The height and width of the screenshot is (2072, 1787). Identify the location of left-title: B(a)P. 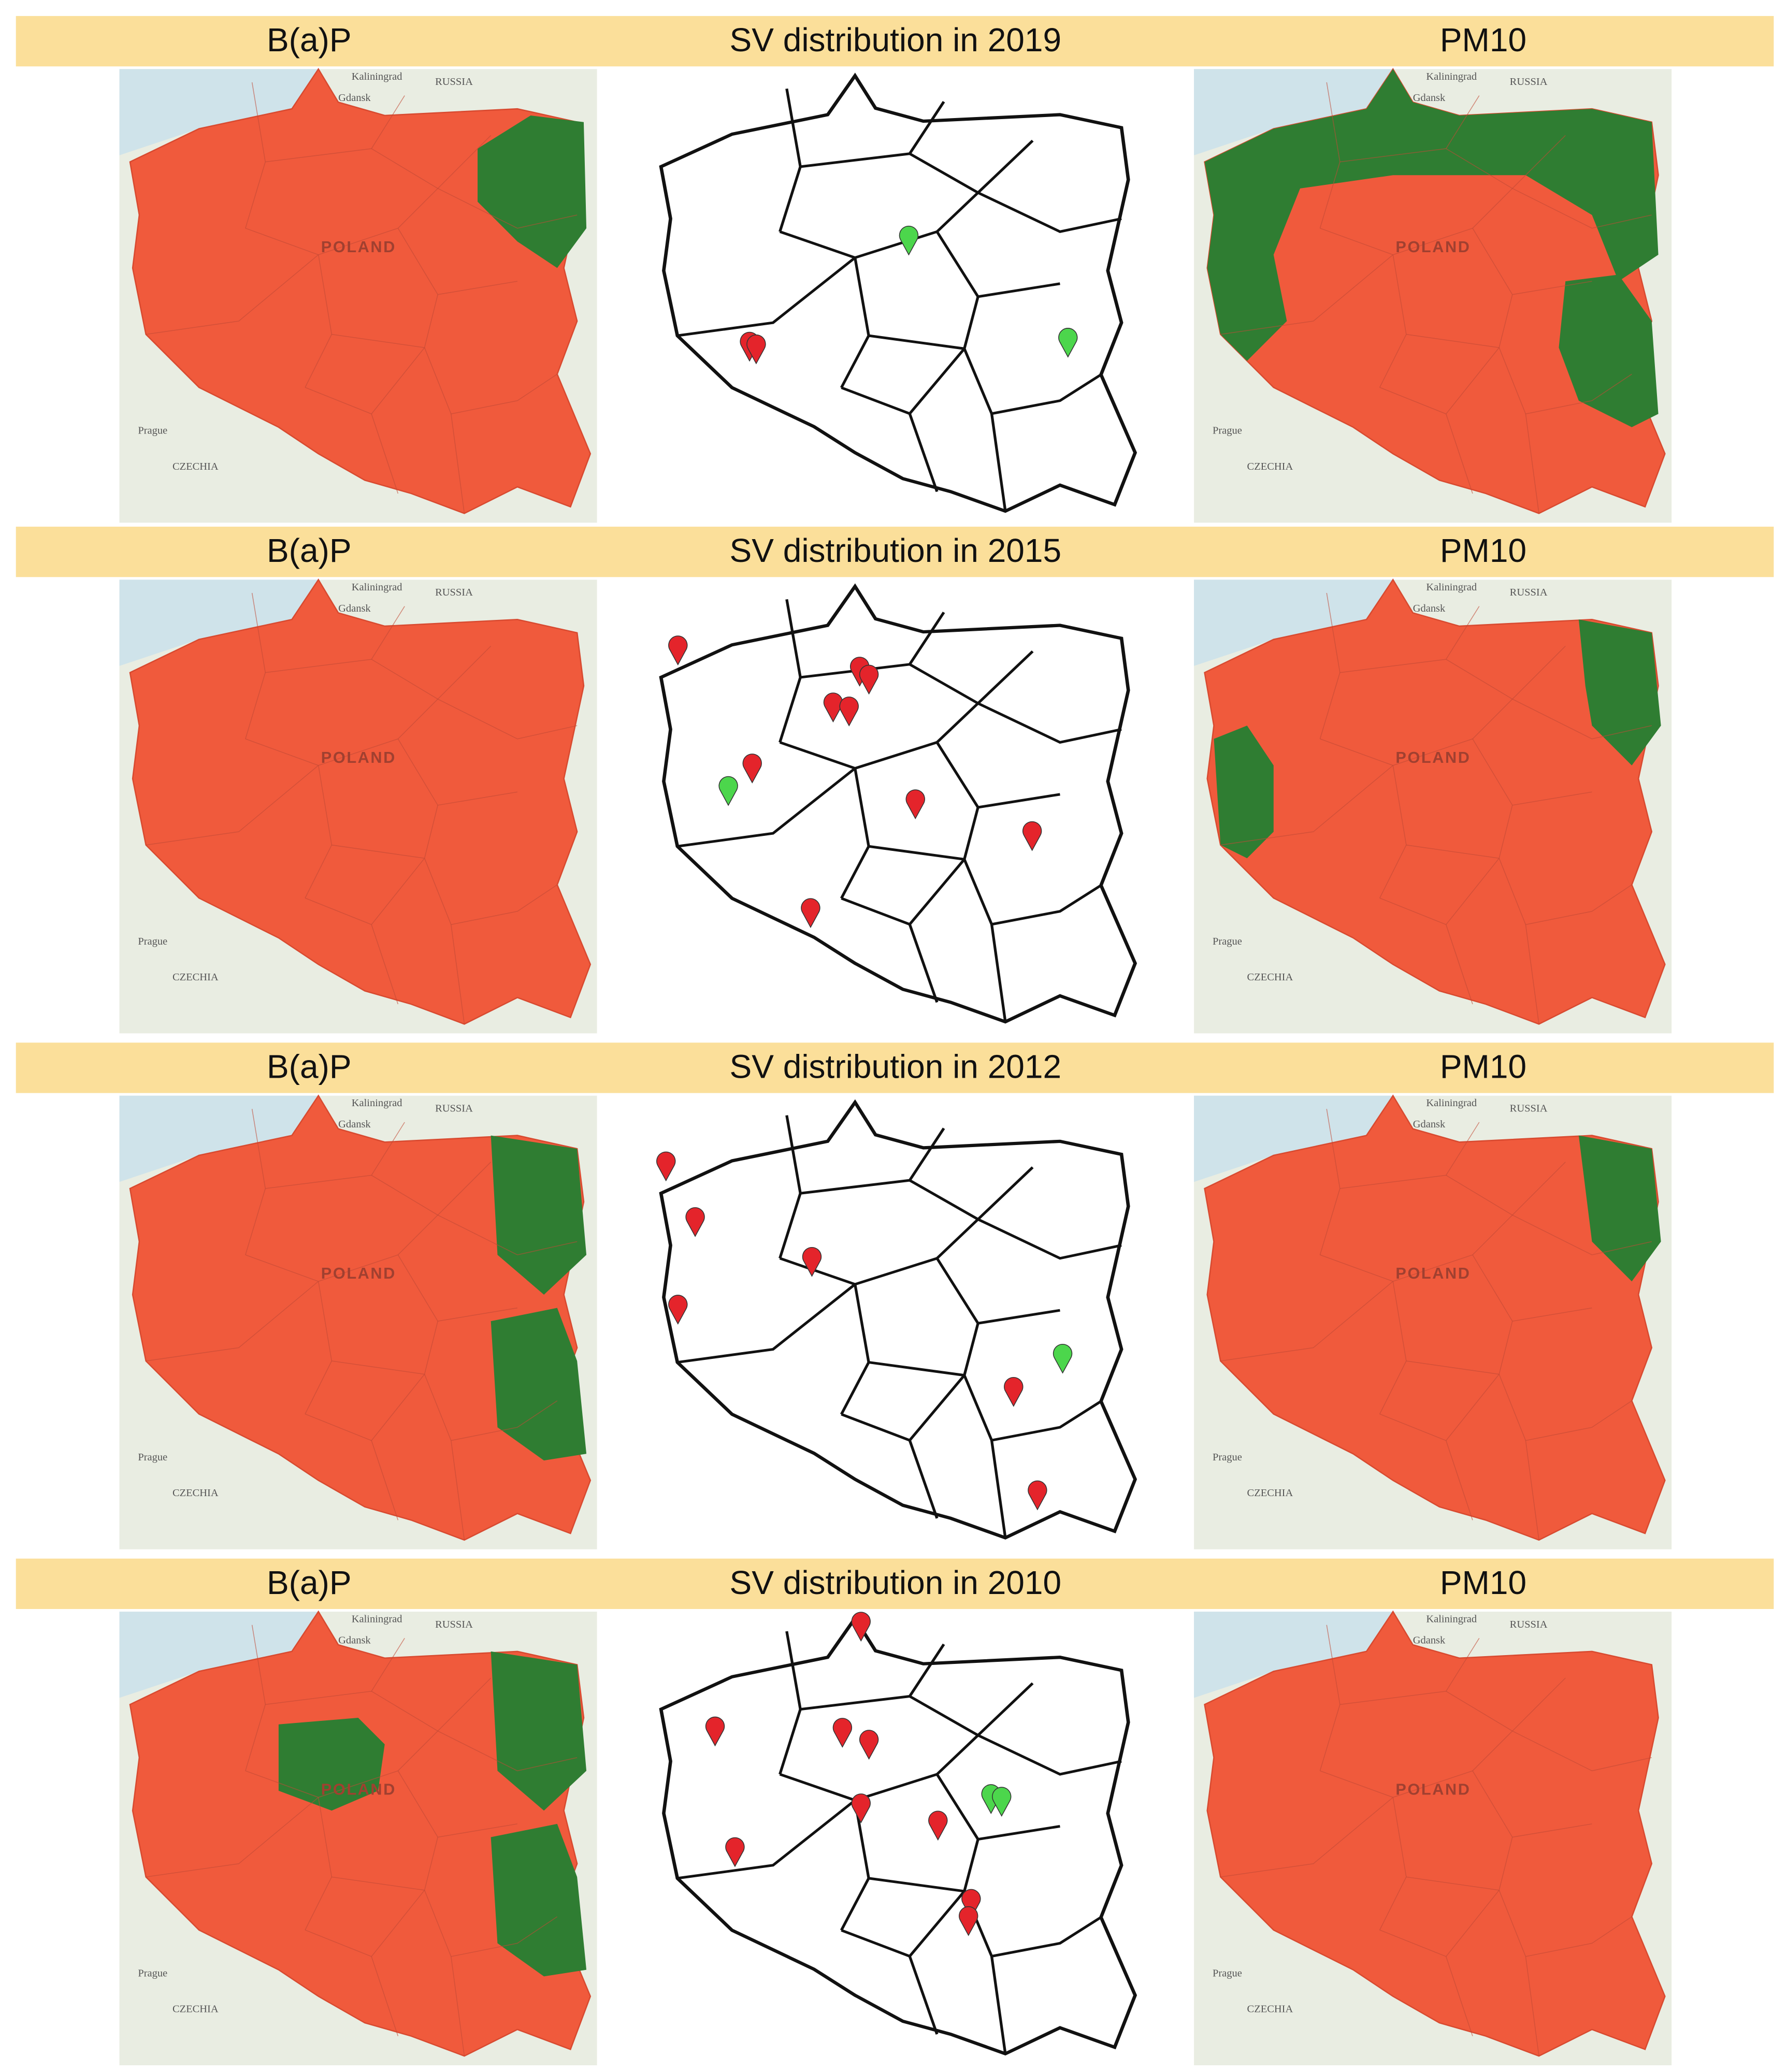
(309, 550).